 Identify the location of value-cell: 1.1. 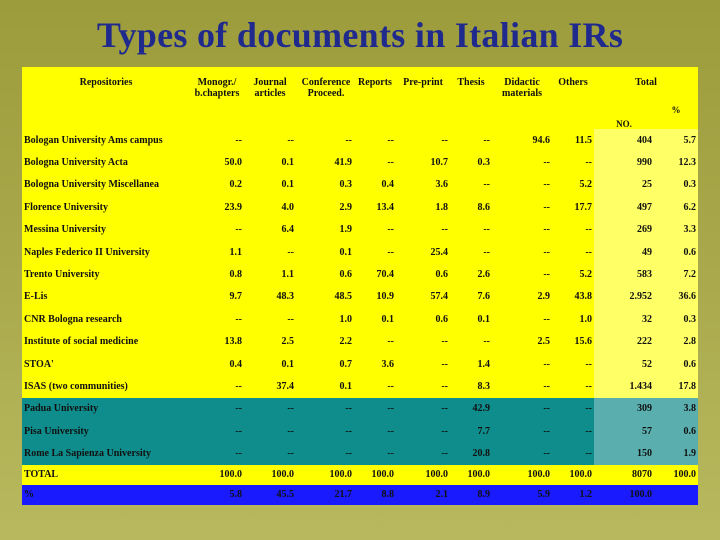
(217, 252).